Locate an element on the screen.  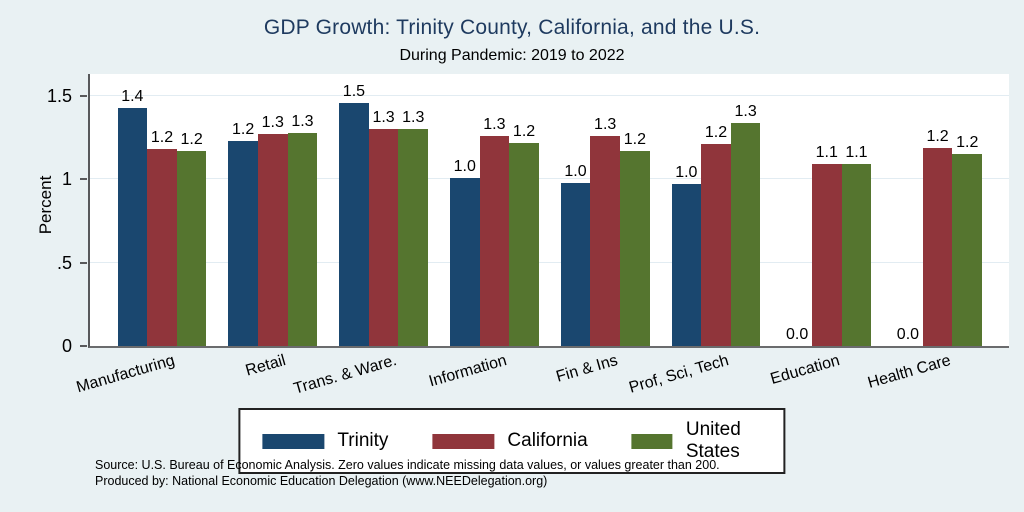
bar-group-manufacturing: 1.4 1.2 1.2 is located at coordinates (162, 210).